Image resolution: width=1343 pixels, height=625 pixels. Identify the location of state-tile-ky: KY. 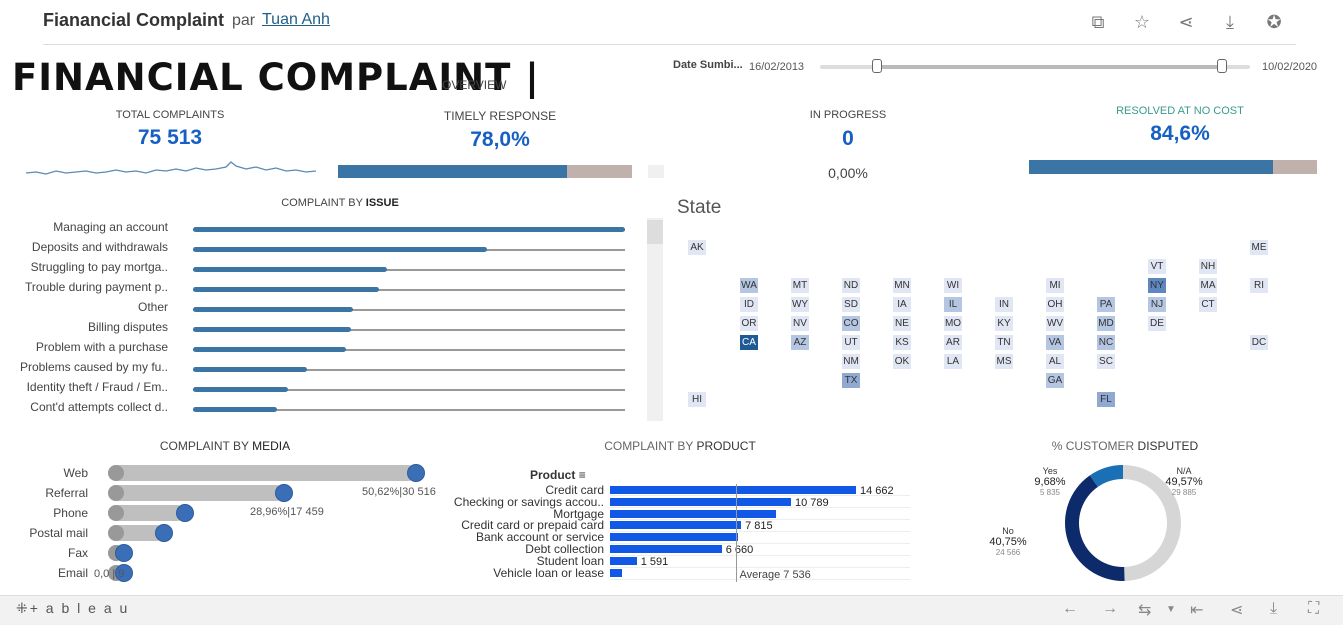
(1004, 323).